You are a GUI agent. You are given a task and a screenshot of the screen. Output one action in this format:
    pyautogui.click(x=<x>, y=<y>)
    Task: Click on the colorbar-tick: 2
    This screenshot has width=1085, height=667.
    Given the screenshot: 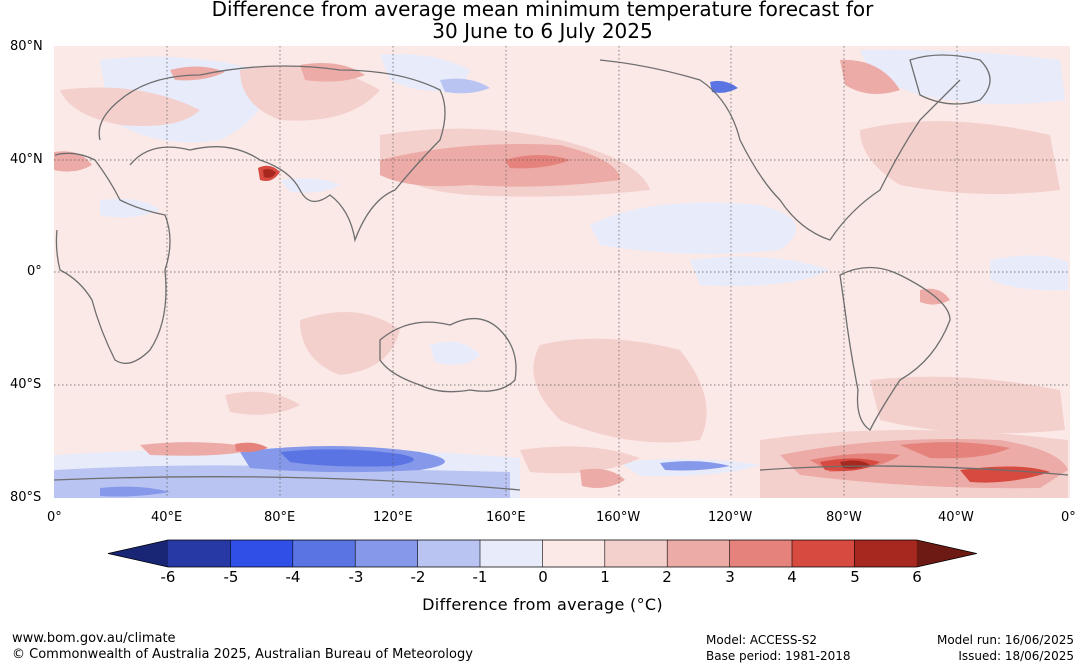 What is the action you would take?
    pyautogui.click(x=667, y=577)
    